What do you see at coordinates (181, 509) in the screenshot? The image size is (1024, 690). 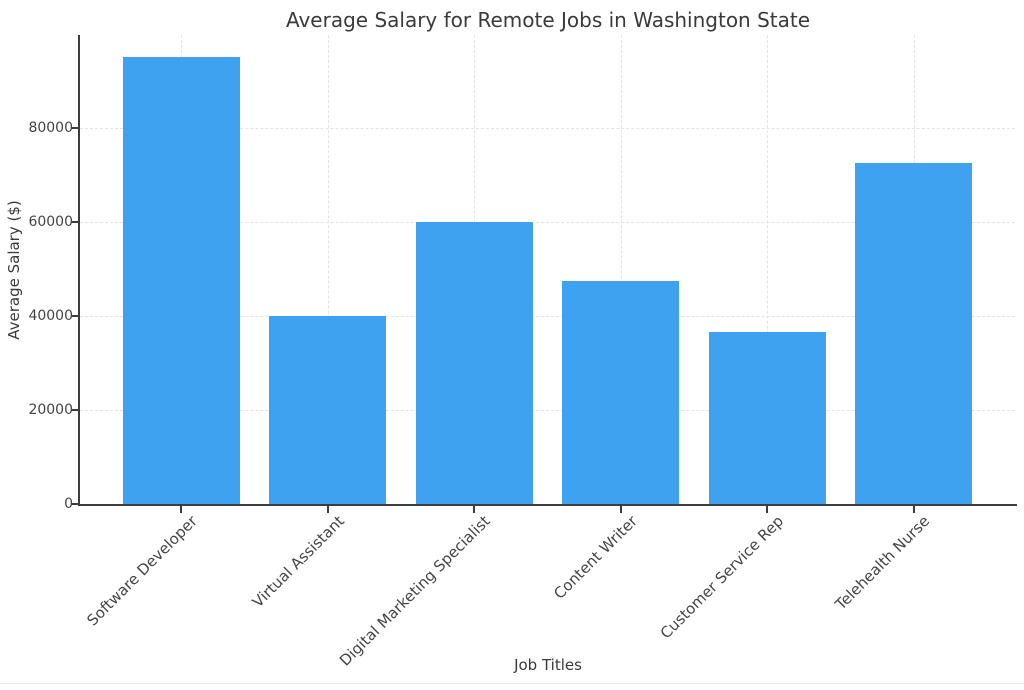 I see `xtick-mark-software-developer` at bounding box center [181, 509].